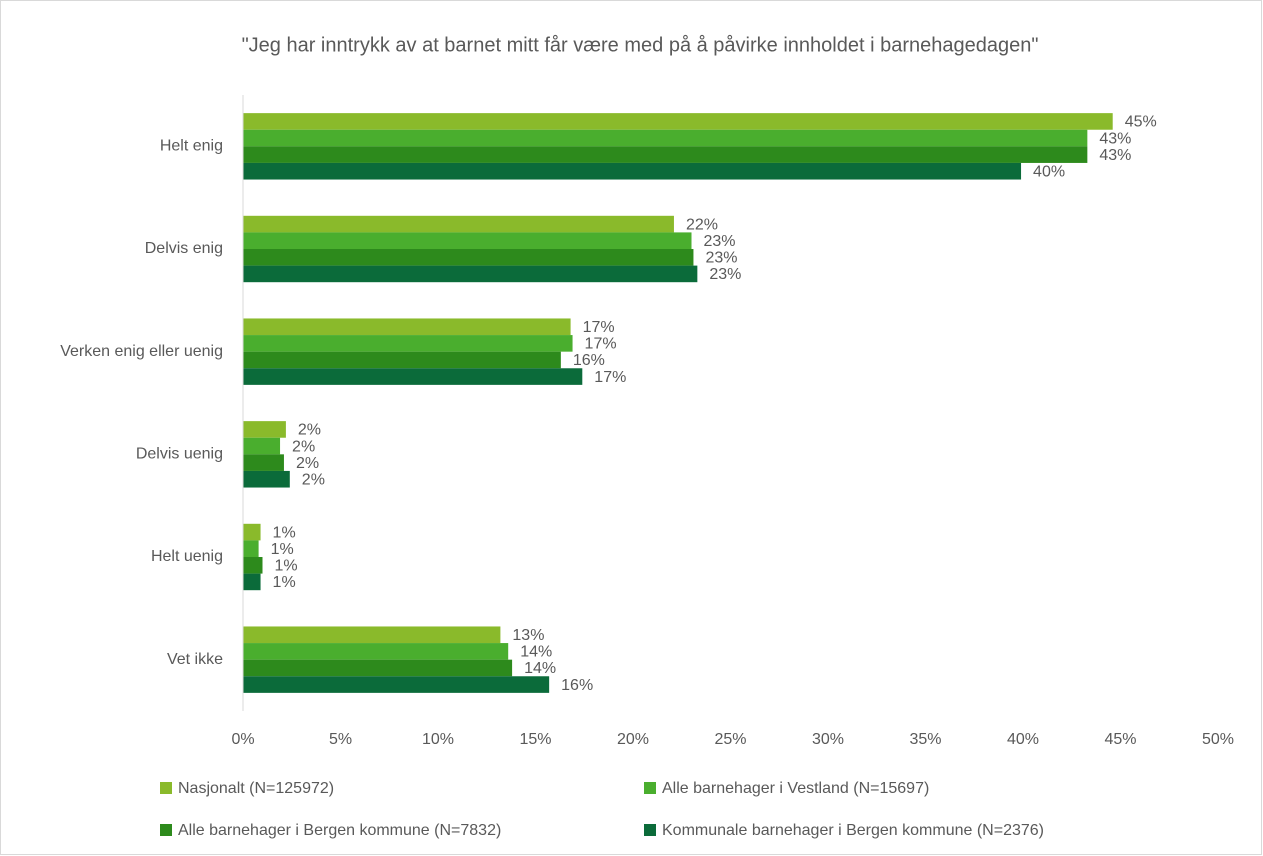  What do you see at coordinates (340, 739) in the screenshot?
I see `x-tick-label: 5%` at bounding box center [340, 739].